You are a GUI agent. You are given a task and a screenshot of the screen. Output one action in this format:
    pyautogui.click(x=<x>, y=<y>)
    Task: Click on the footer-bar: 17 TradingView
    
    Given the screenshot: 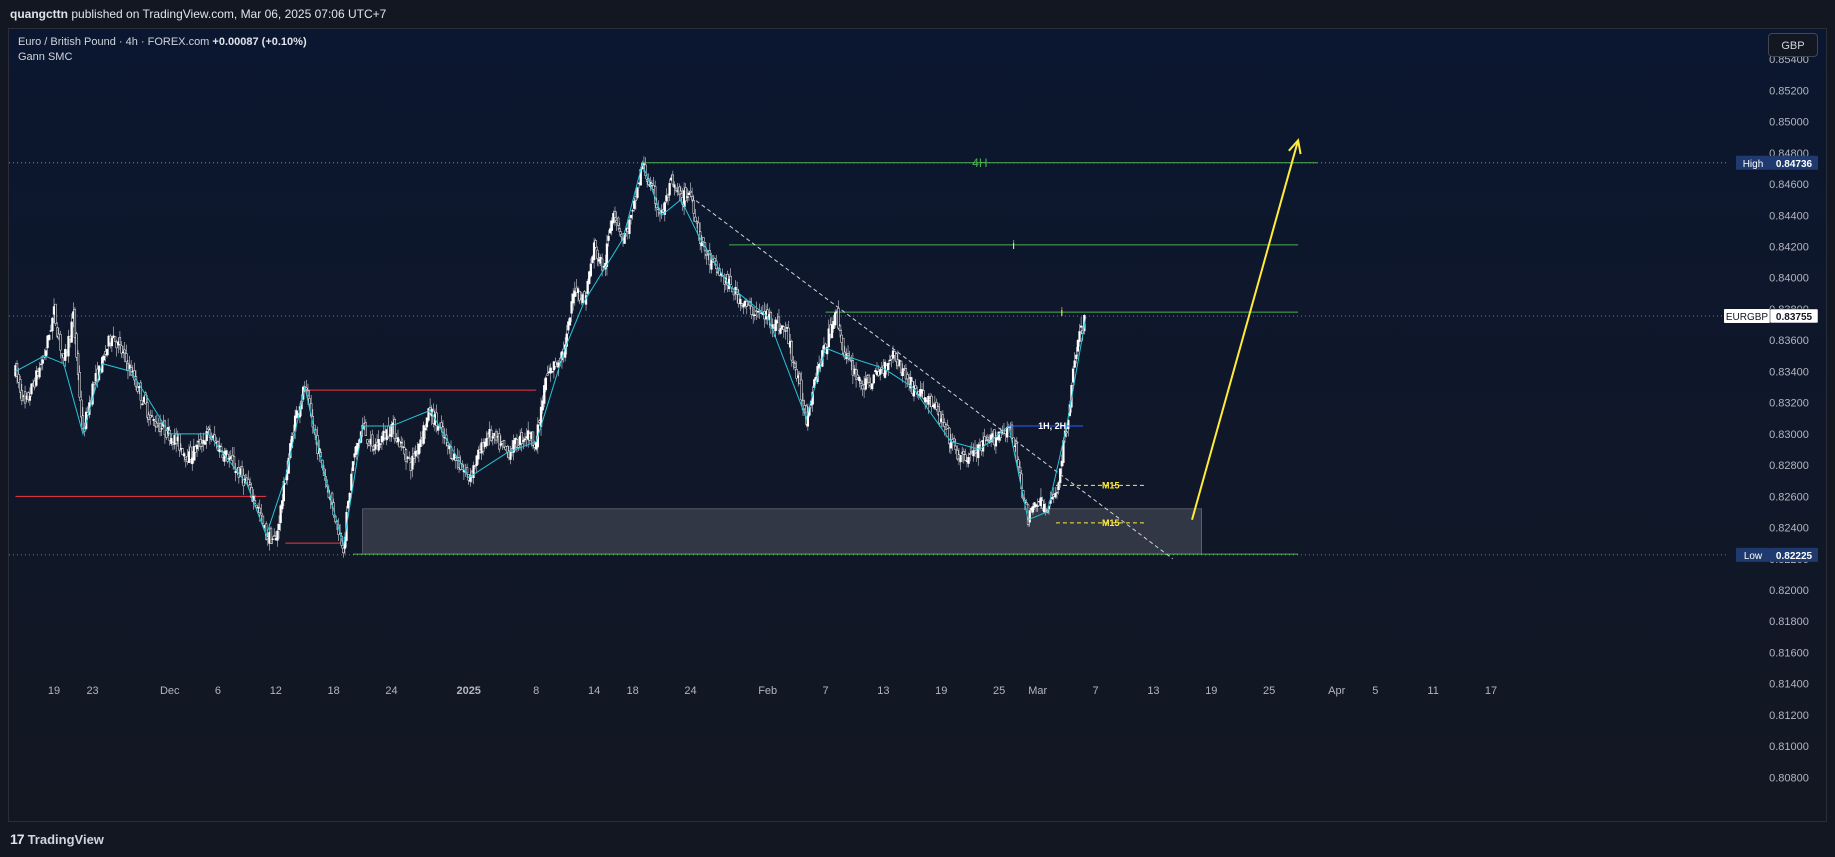 What is the action you would take?
    pyautogui.click(x=917, y=839)
    